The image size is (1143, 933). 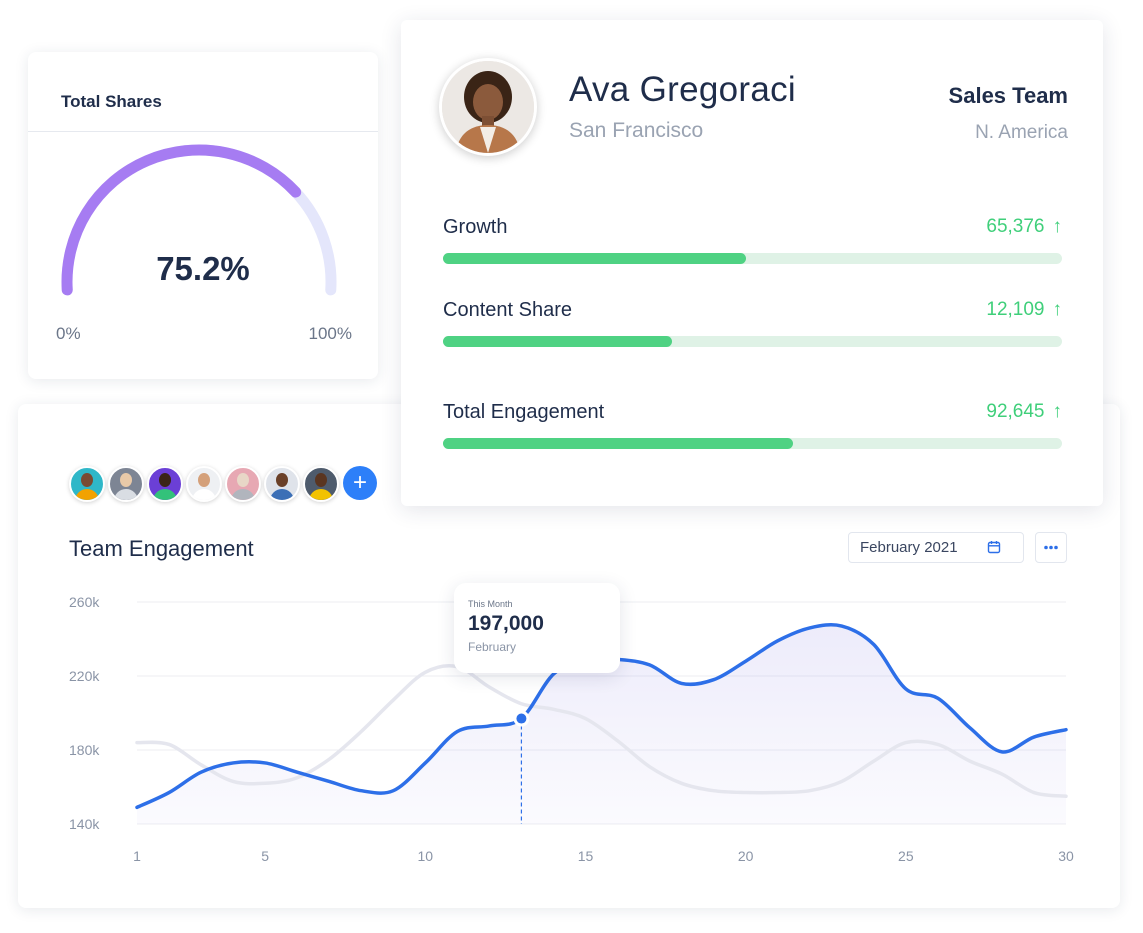 I want to click on profile-avatar, so click(x=488, y=107).